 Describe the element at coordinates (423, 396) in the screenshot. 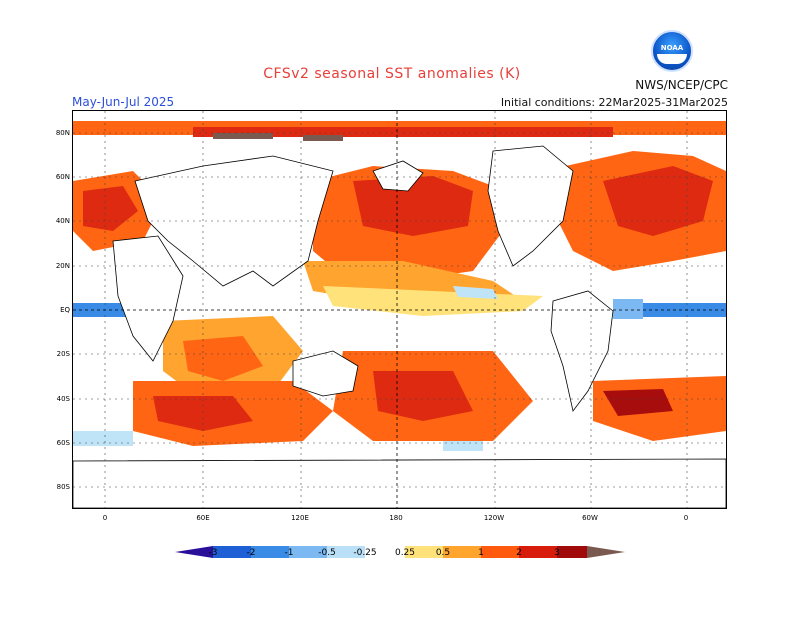

I see `south-pacific-strong` at that location.